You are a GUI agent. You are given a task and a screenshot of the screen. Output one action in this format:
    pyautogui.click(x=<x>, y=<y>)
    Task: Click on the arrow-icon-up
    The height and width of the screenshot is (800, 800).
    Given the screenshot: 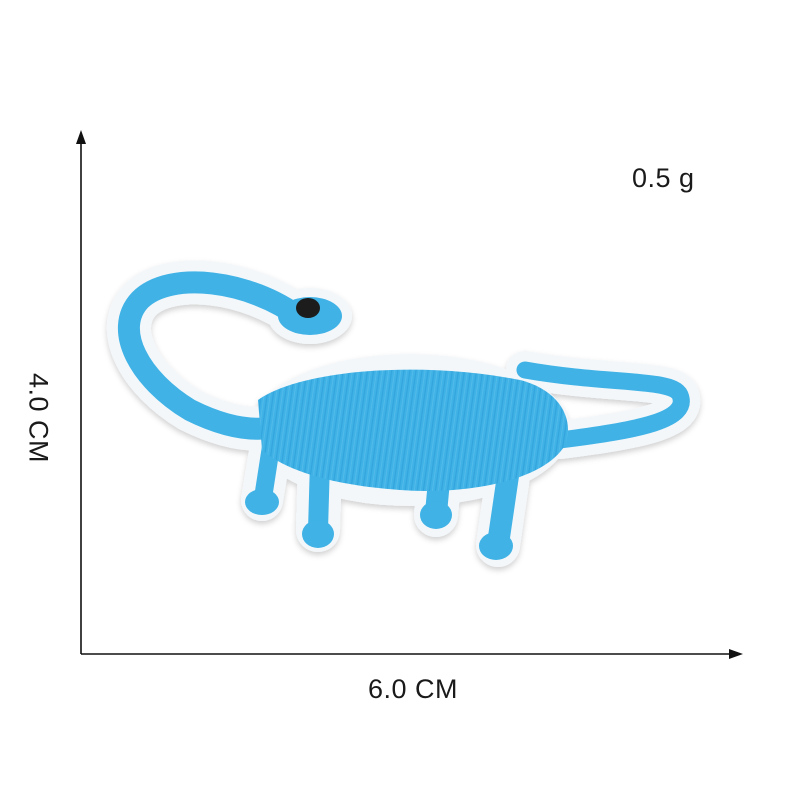 What is the action you would take?
    pyautogui.click(x=81, y=137)
    